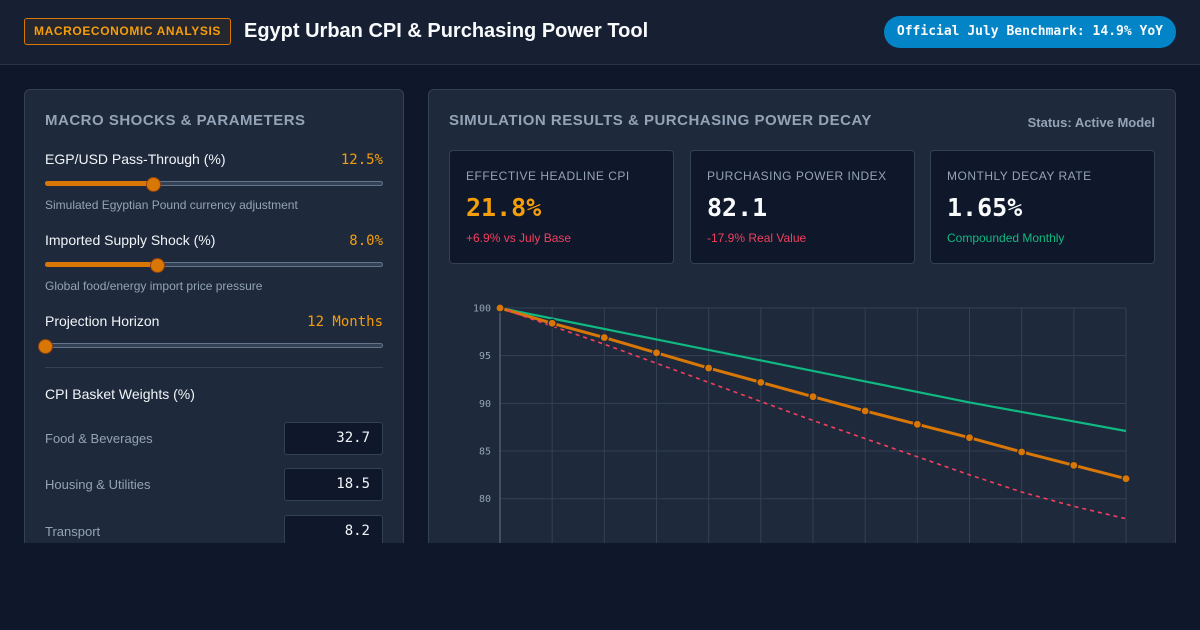  What do you see at coordinates (797, 176) in the screenshot?
I see `metric-label: PURCHASING POWER INDEX` at bounding box center [797, 176].